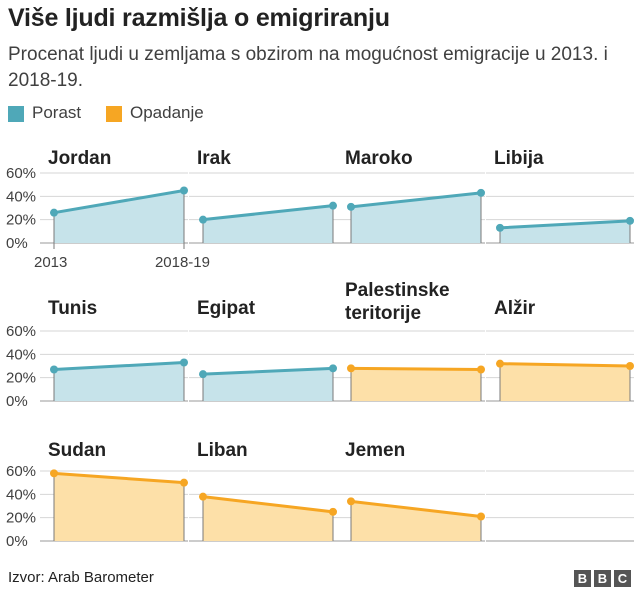 Image resolution: width=640 pixels, height=593 pixels. I want to click on series-line-libija, so click(565, 224).